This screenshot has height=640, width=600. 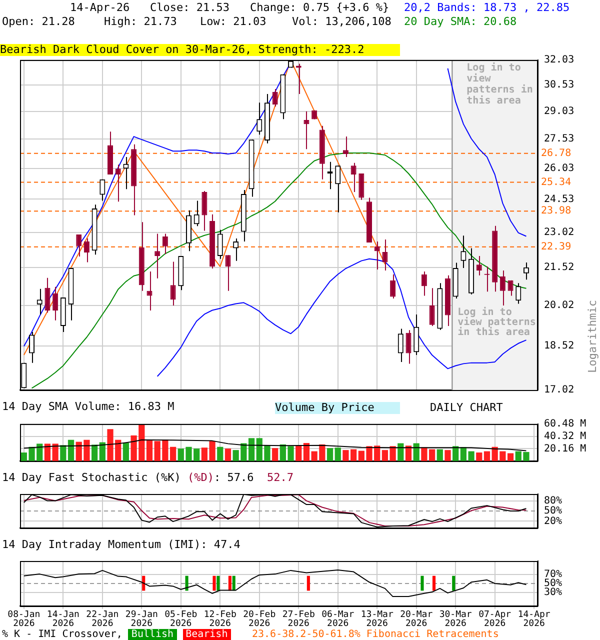 What do you see at coordinates (200, 477) in the screenshot?
I see `text: (%D)` at bounding box center [200, 477].